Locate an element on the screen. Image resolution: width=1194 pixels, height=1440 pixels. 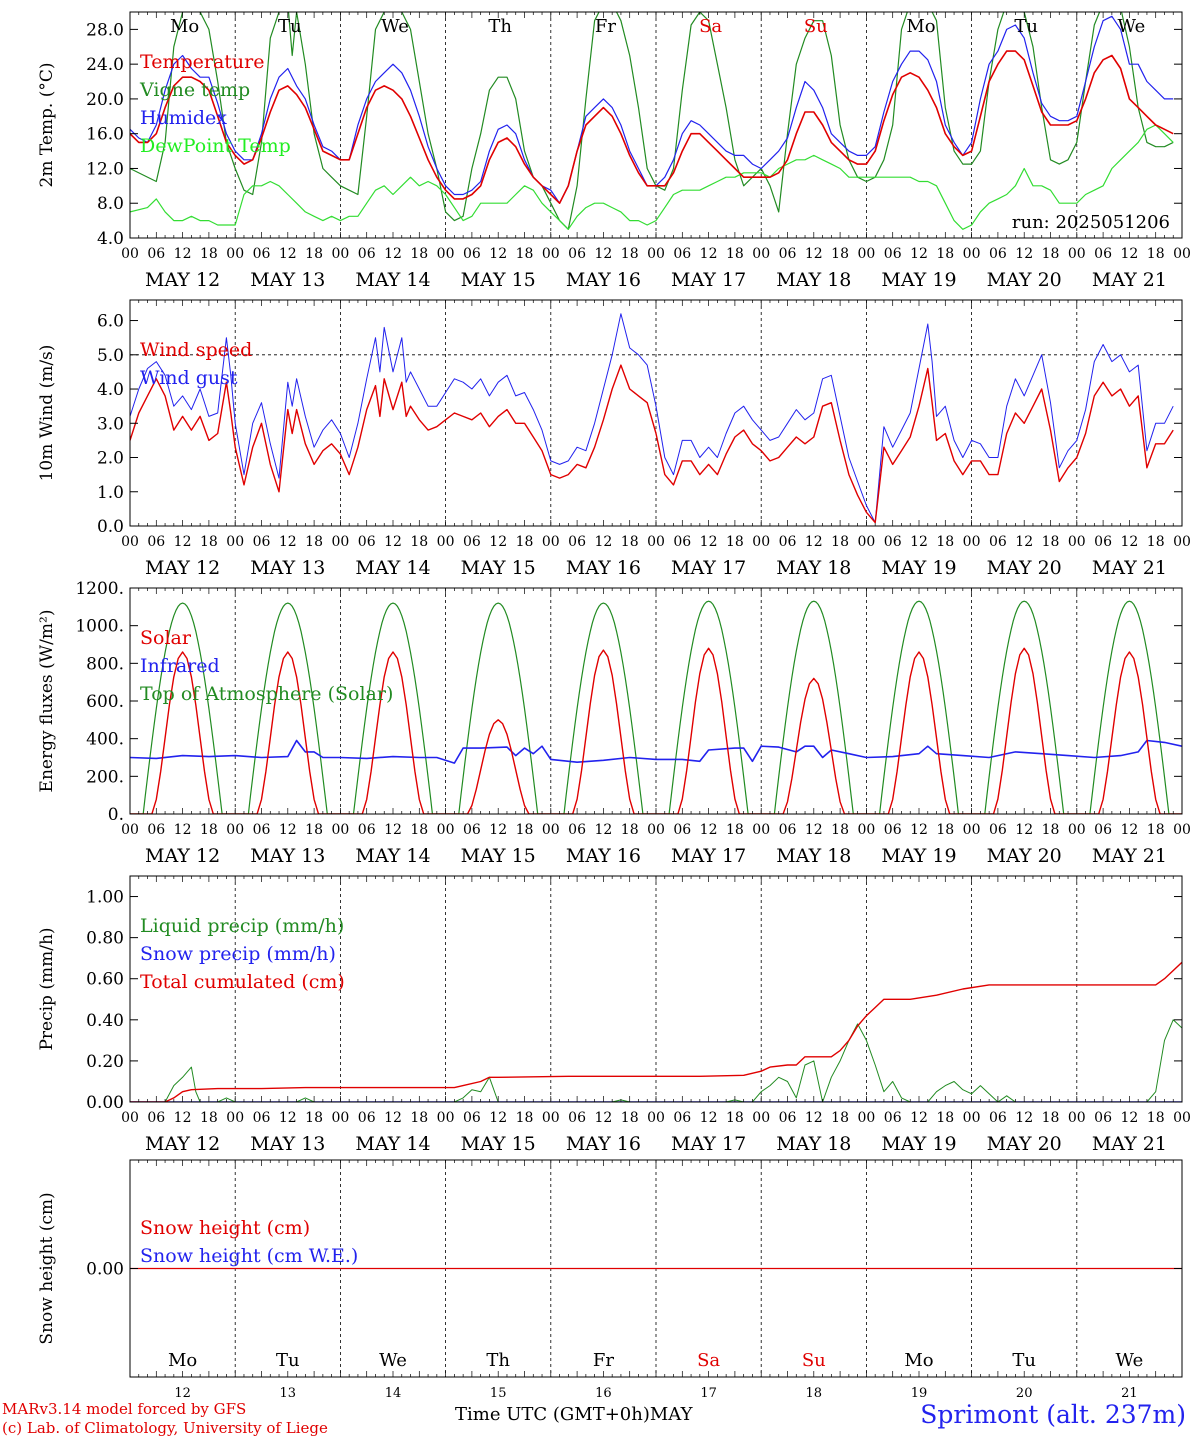
day-name-label: Su is located at coordinates (814, 1360).